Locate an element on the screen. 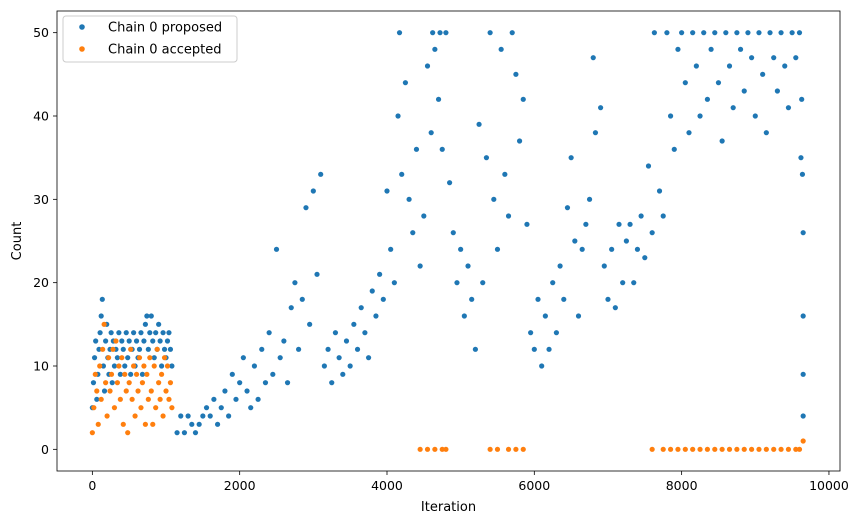  legend-marker-accepted is located at coordinates (82, 49).